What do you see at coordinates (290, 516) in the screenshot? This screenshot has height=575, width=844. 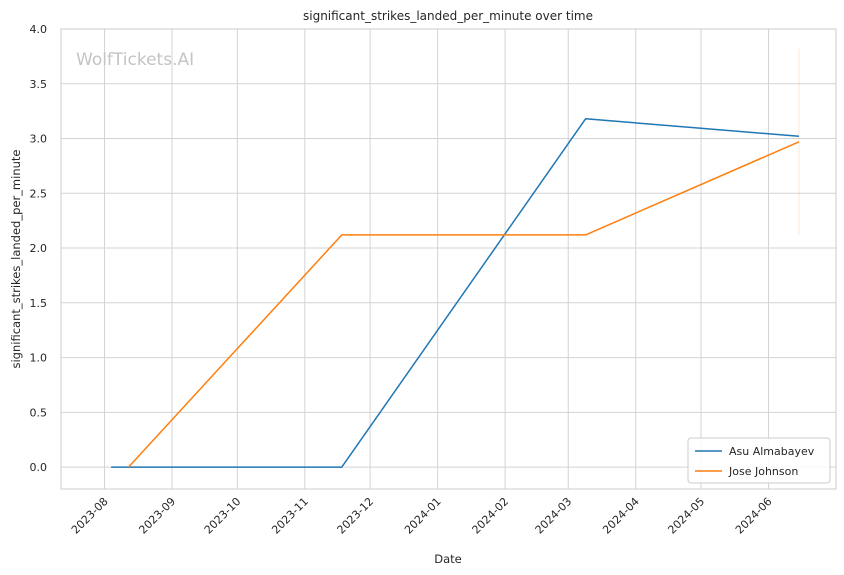 I see `x-tick-label: 2023-11` at bounding box center [290, 516].